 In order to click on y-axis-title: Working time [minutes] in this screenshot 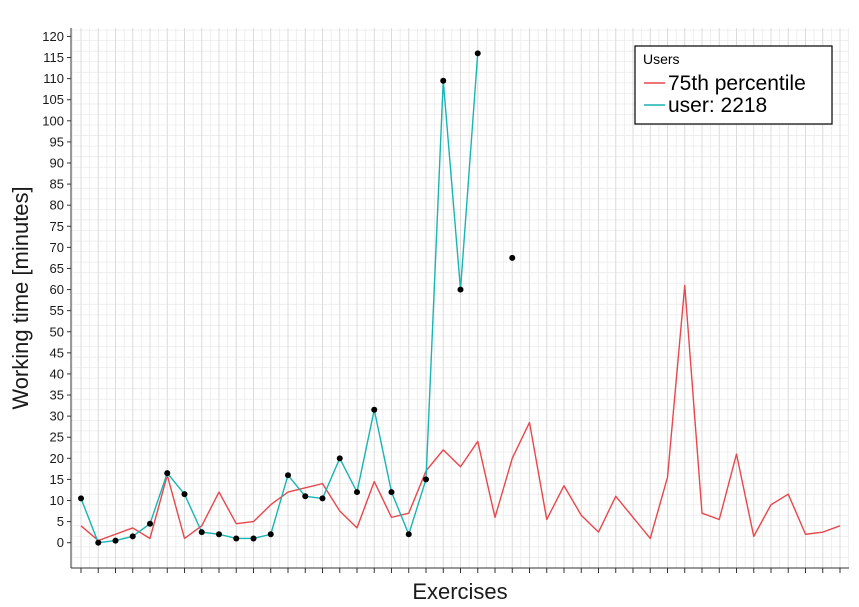, I will do `click(20, 297)`.